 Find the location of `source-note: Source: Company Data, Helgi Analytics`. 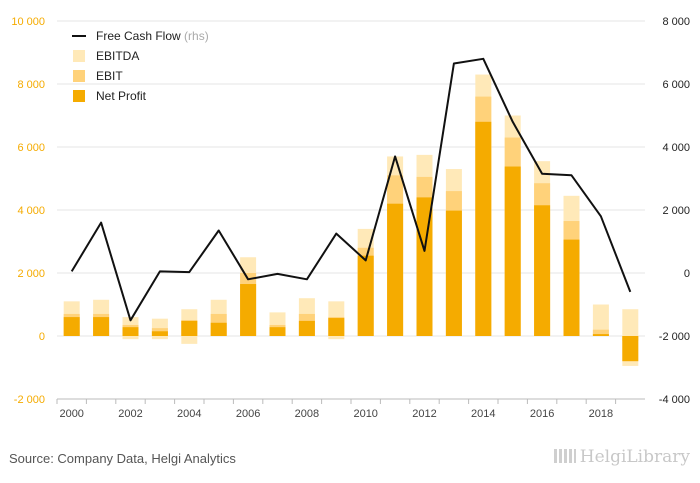

source-note: Source: Company Data, Helgi Analytics is located at coordinates (122, 458).